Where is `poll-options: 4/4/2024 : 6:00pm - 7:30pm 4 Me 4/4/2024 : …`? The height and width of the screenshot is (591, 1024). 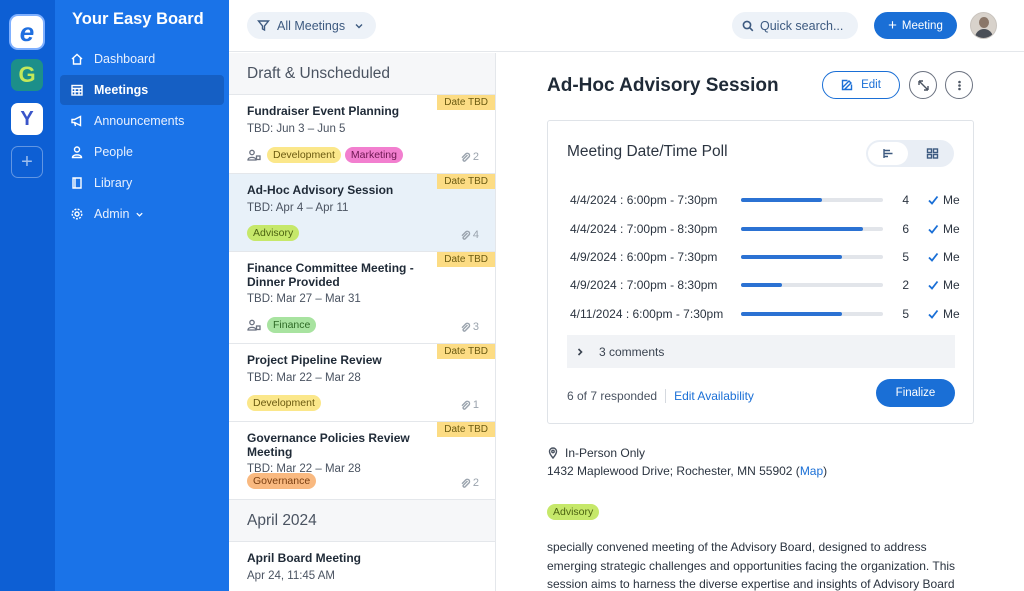
poll-options: 4/4/2024 : 6:00pm - 7:30pm 4 Me 4/4/2024 : … is located at coordinates (767, 257).